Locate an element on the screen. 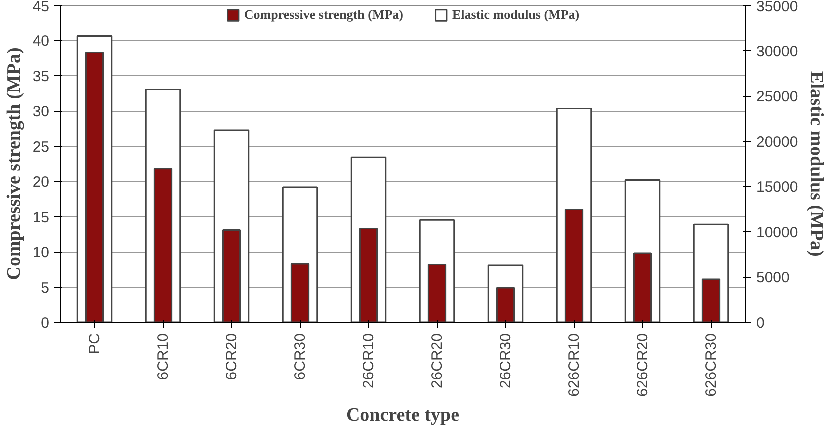 This screenshot has height=432, width=836. legend-label: Elastic modulus (MPa) is located at coordinates (516, 15).